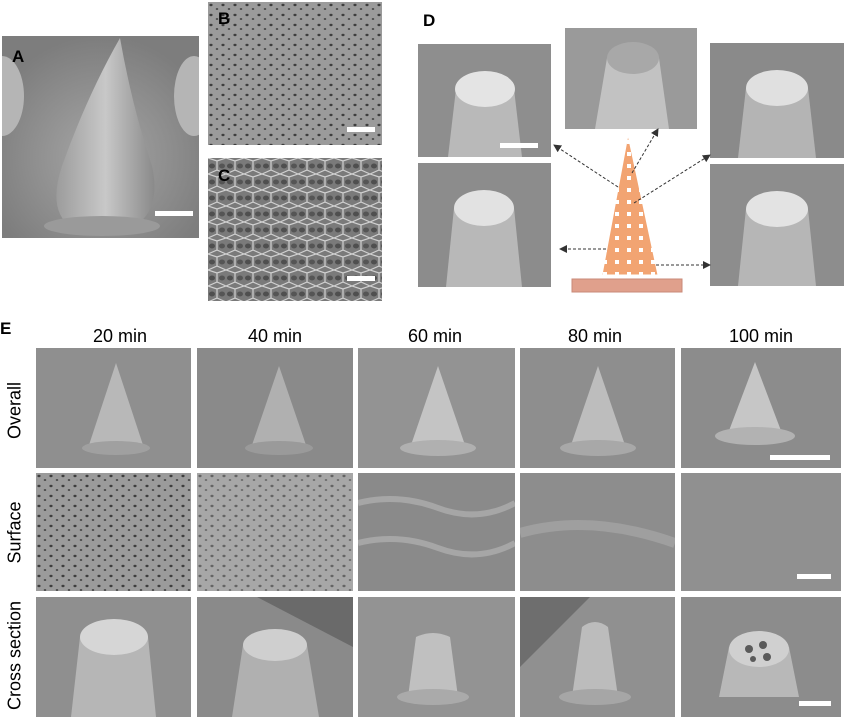  I want to click on panel-label-c: C, so click(224, 175).